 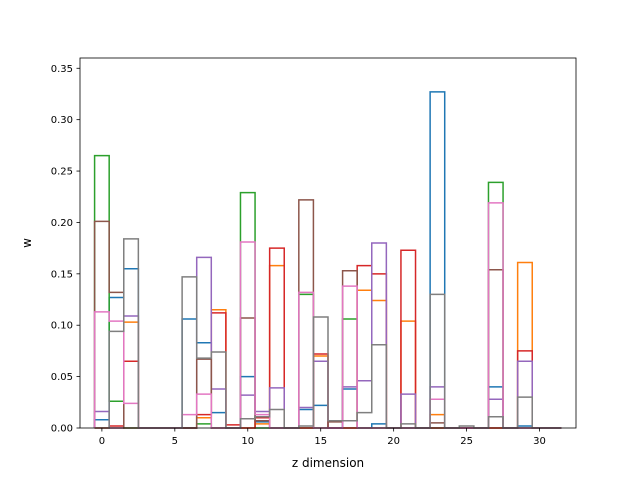 What do you see at coordinates (62, 377) in the screenshot?
I see `y-tick-label: 0.05` at bounding box center [62, 377].